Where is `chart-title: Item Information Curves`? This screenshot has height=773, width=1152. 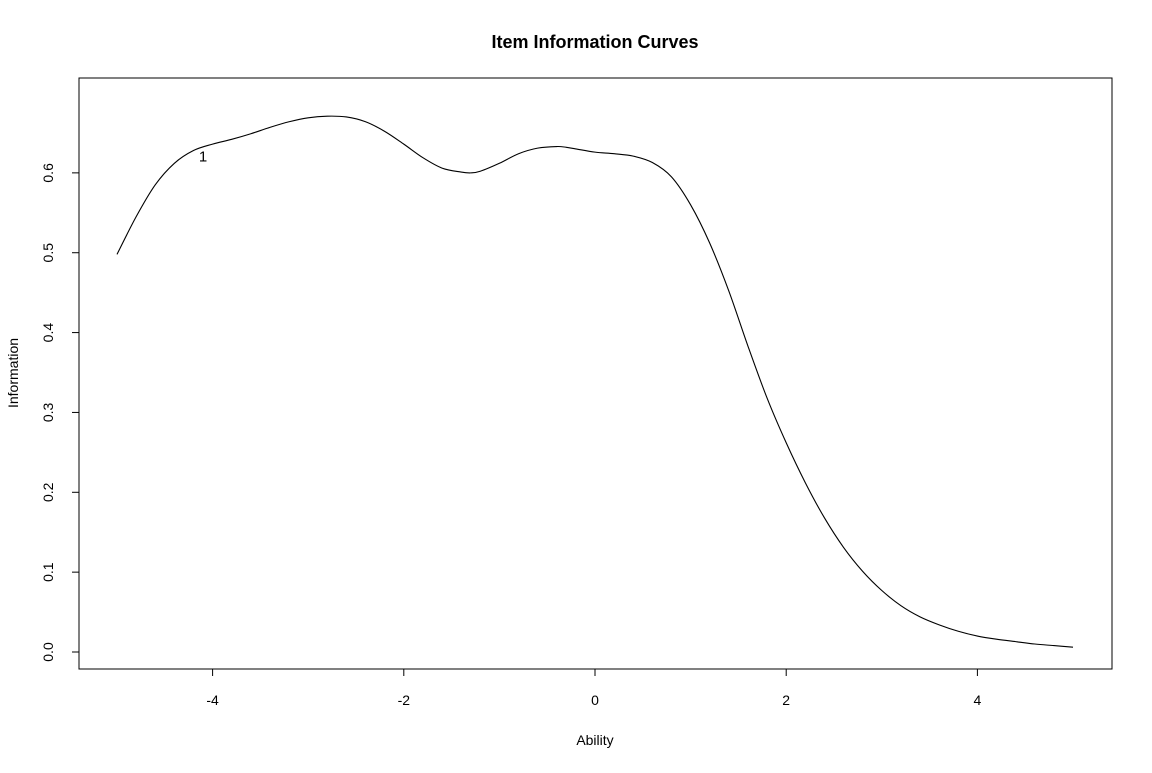 chart-title: Item Information Curves is located at coordinates (594, 42).